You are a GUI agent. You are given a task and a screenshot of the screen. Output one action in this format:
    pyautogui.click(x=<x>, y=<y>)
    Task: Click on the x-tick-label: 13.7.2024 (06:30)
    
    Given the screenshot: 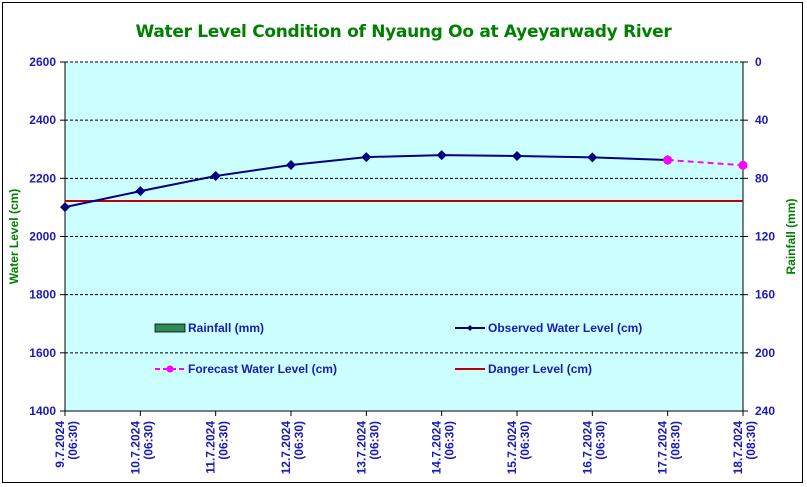 What is the action you would take?
    pyautogui.click(x=367, y=448)
    